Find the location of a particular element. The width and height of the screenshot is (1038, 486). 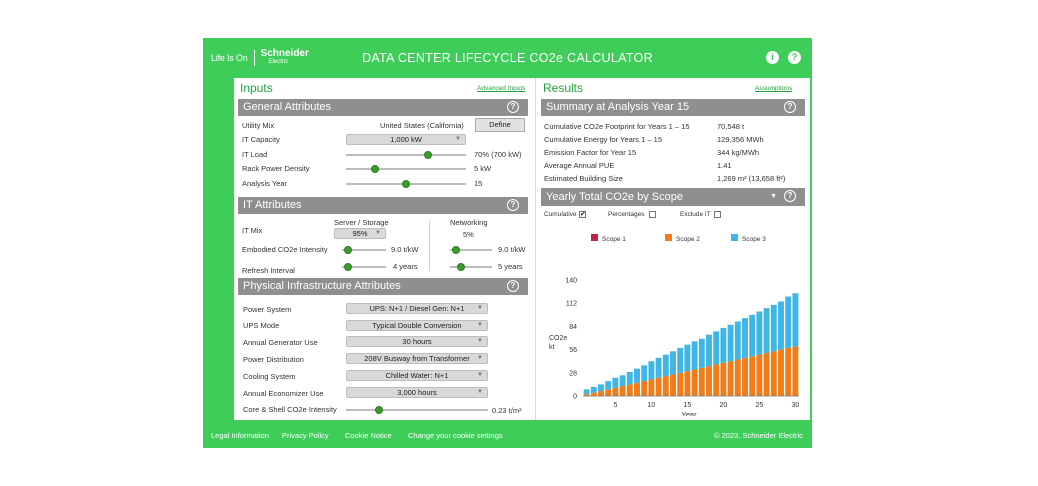

refresh-server-slider-handle is located at coordinates (347, 267).